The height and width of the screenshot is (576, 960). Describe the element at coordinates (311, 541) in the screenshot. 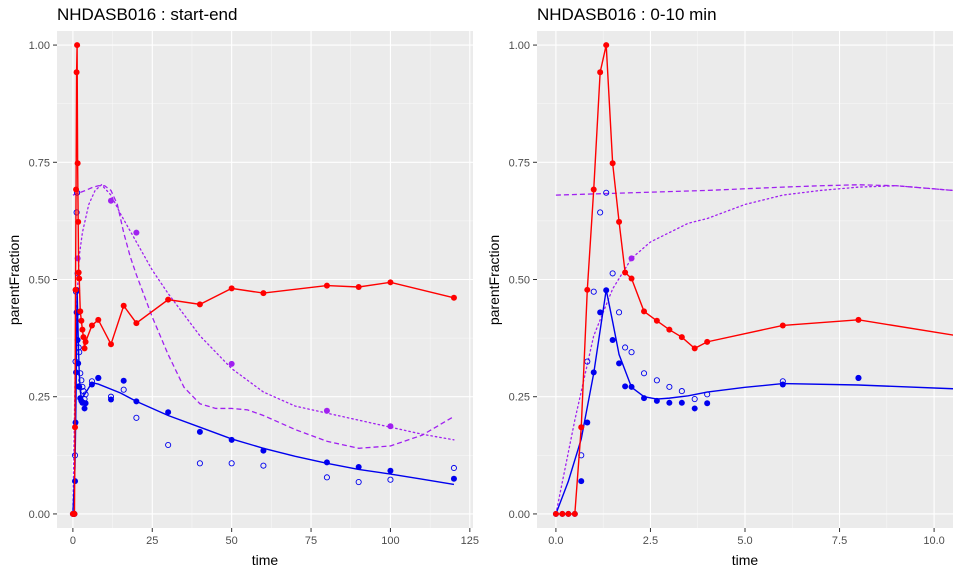

I see `x-tick-label: 75` at that location.